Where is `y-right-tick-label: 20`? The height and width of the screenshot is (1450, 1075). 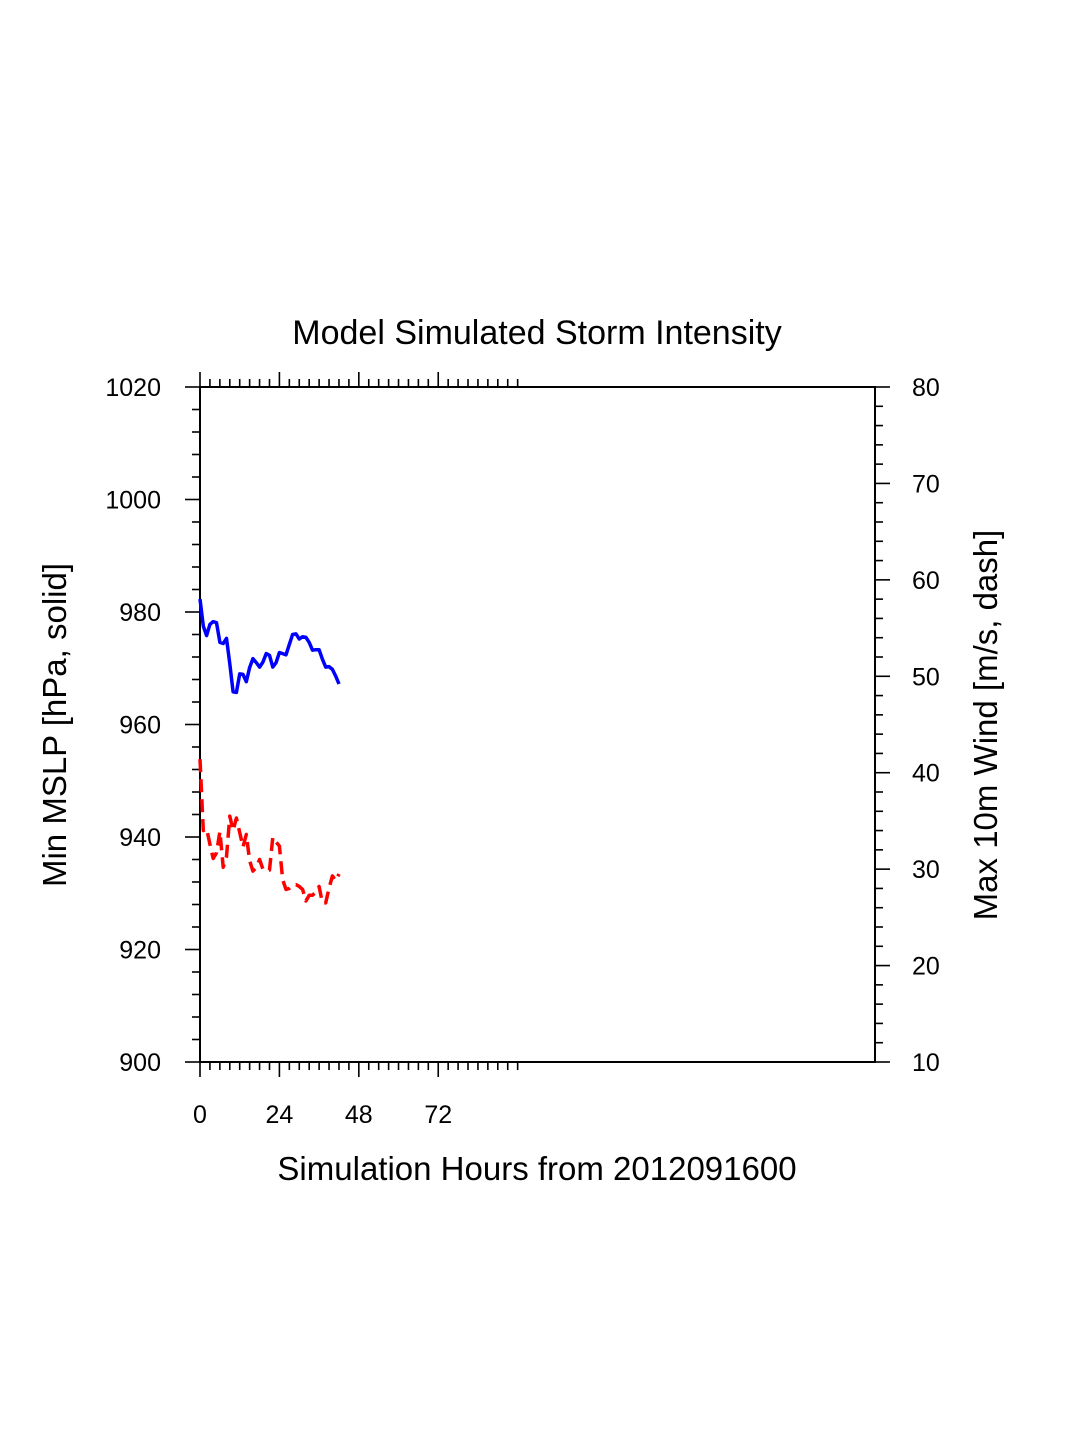
y-right-tick-label: 20 is located at coordinates (926, 967).